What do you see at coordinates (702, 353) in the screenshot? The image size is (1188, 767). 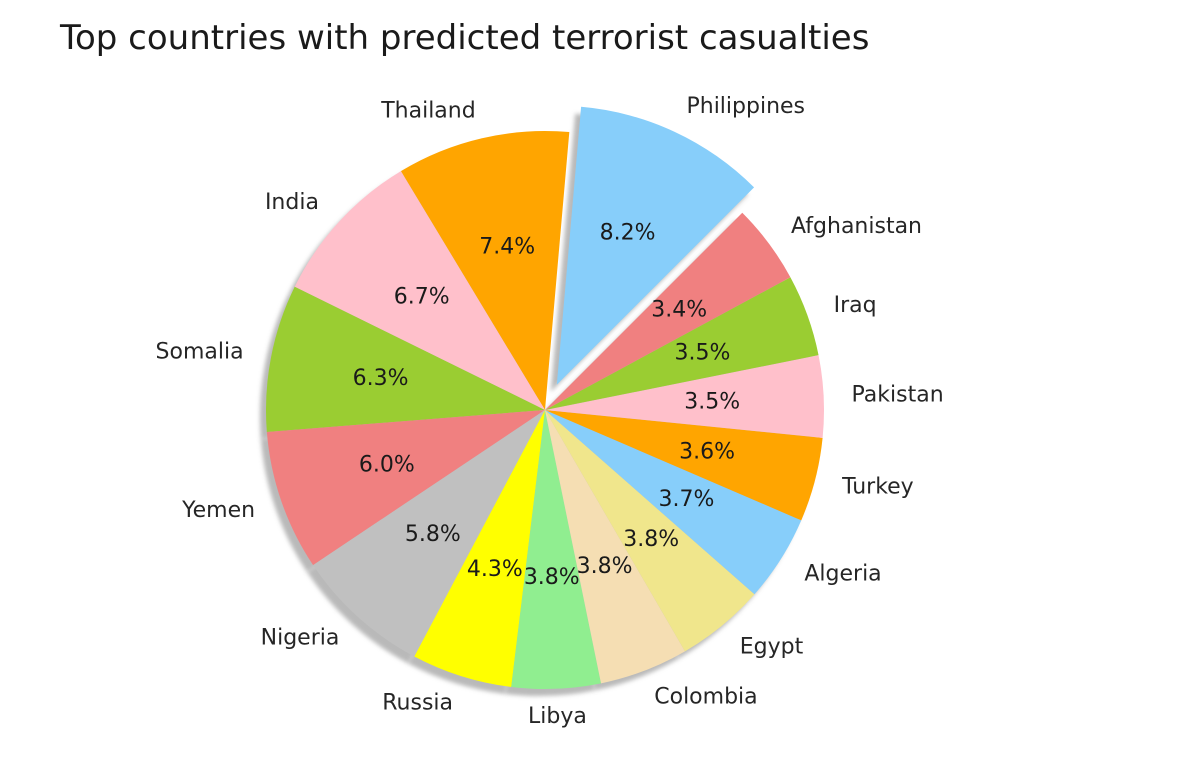 I see `pct-label-iraq: 3.5%` at bounding box center [702, 353].